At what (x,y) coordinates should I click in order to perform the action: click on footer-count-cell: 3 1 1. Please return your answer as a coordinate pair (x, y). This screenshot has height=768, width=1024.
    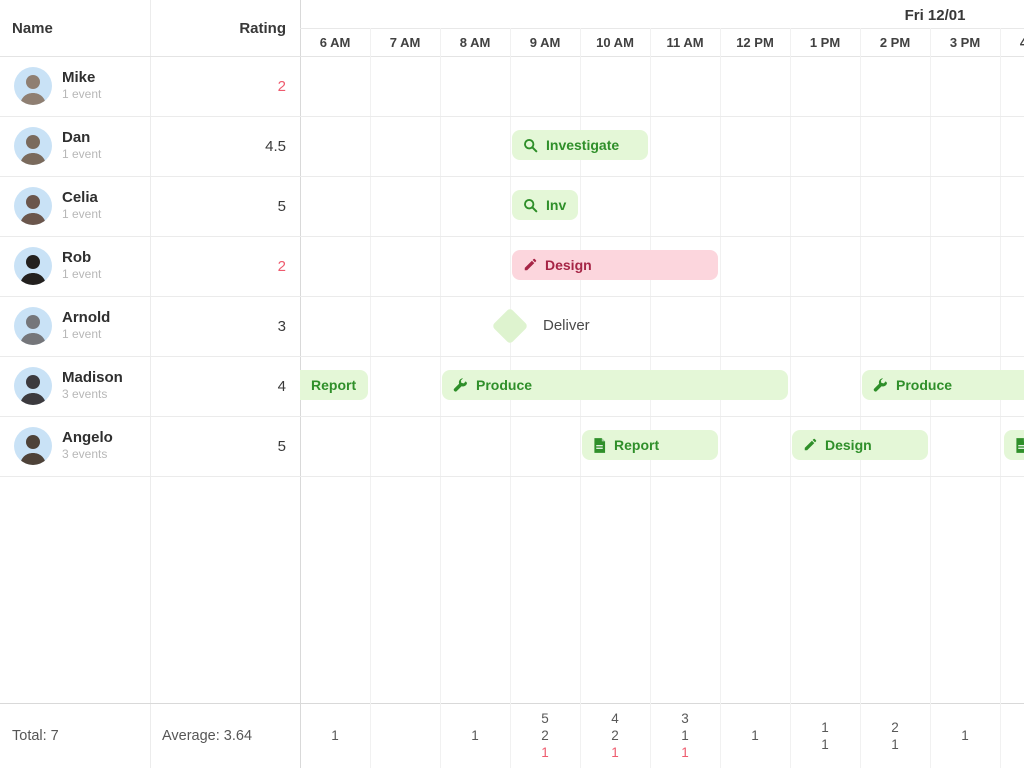
    Looking at the image, I should click on (685, 735).